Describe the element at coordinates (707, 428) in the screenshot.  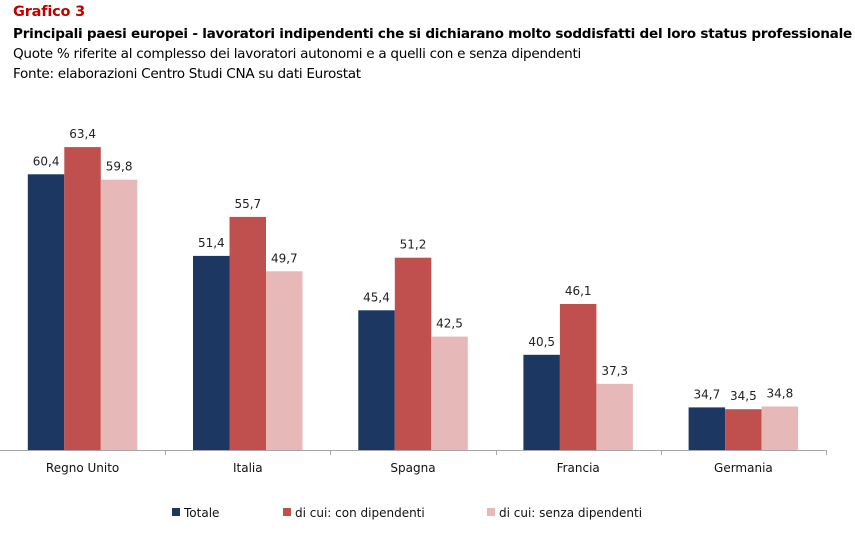
I see `bar-totale-germania` at that location.